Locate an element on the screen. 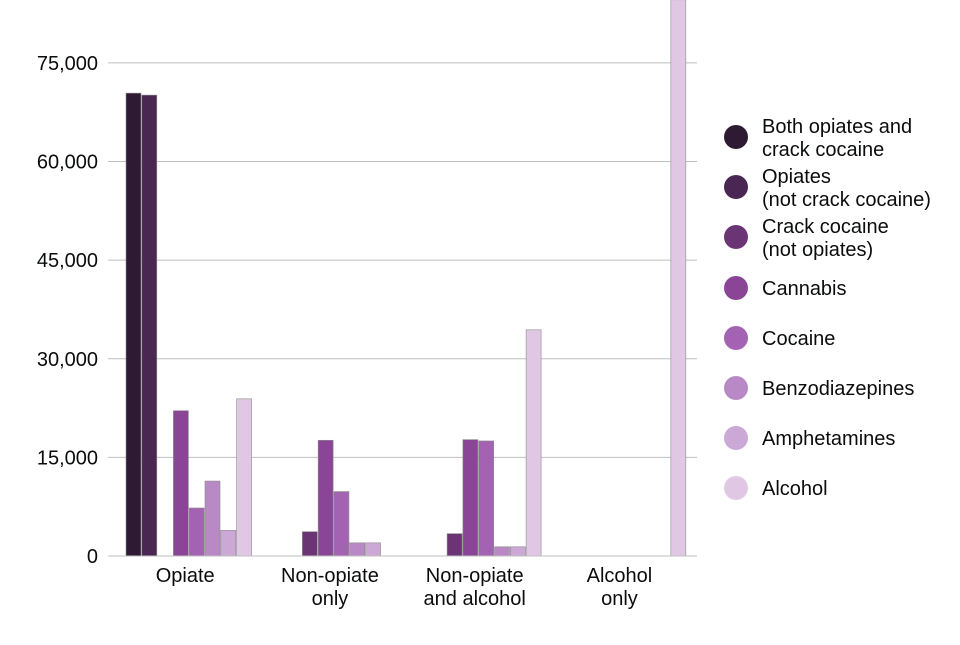 The image size is (960, 645). legend-label: Both opiates and crack cocaine is located at coordinates (837, 138).